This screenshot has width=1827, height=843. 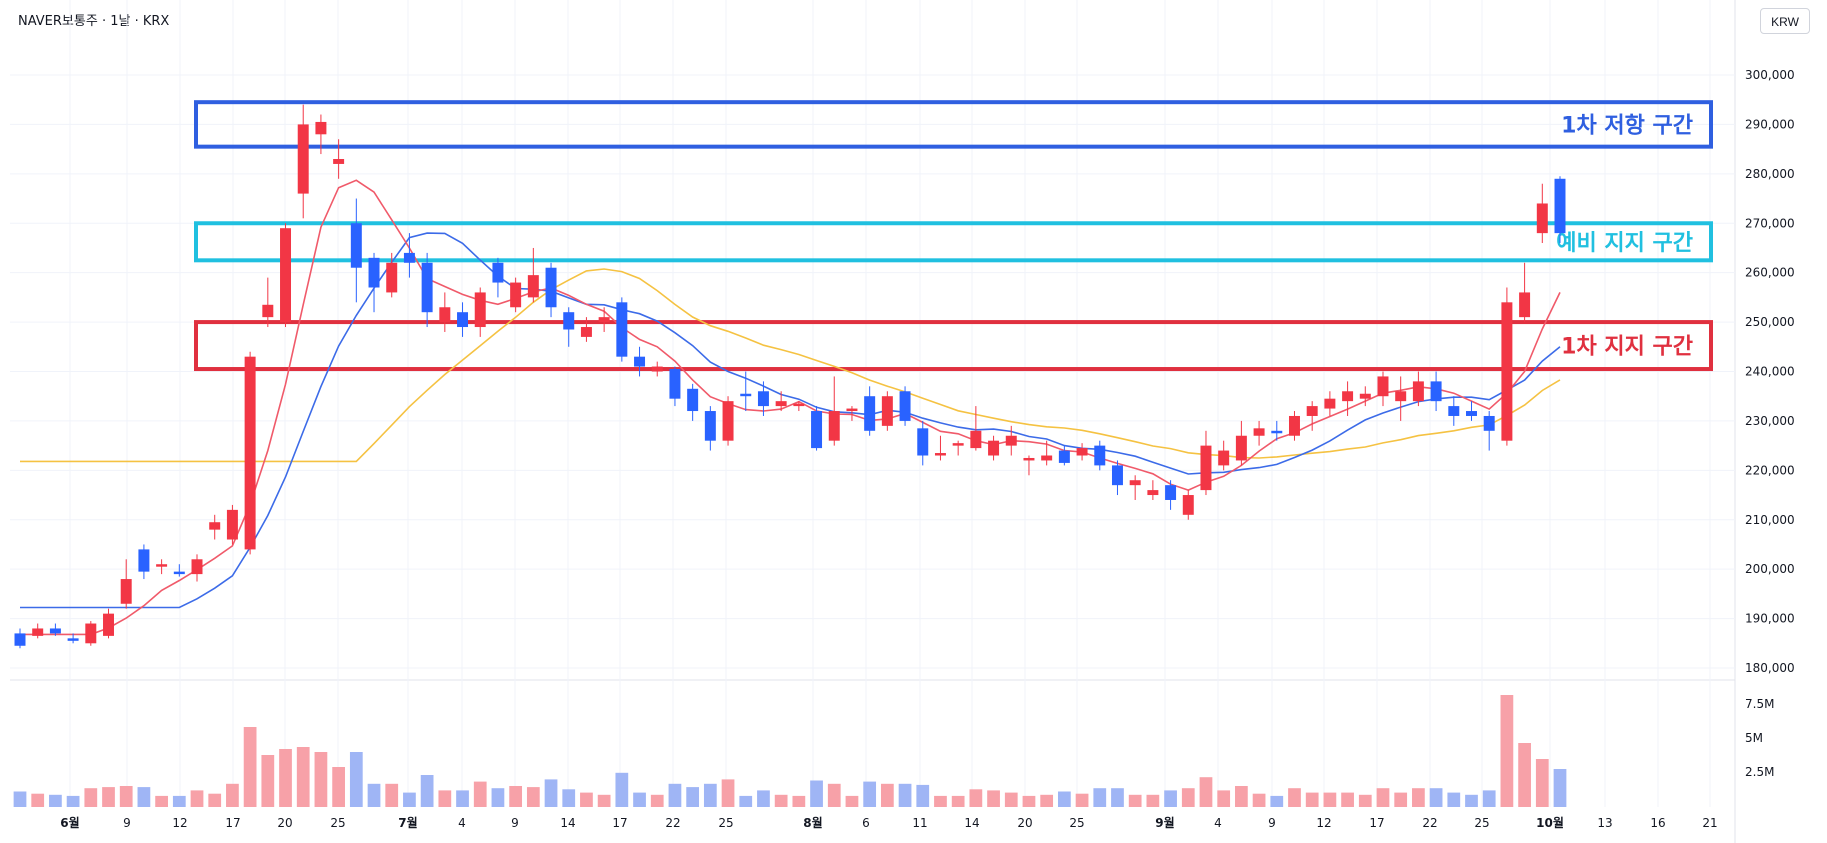 I want to click on time-tick-label: 20, so click(x=1024, y=823).